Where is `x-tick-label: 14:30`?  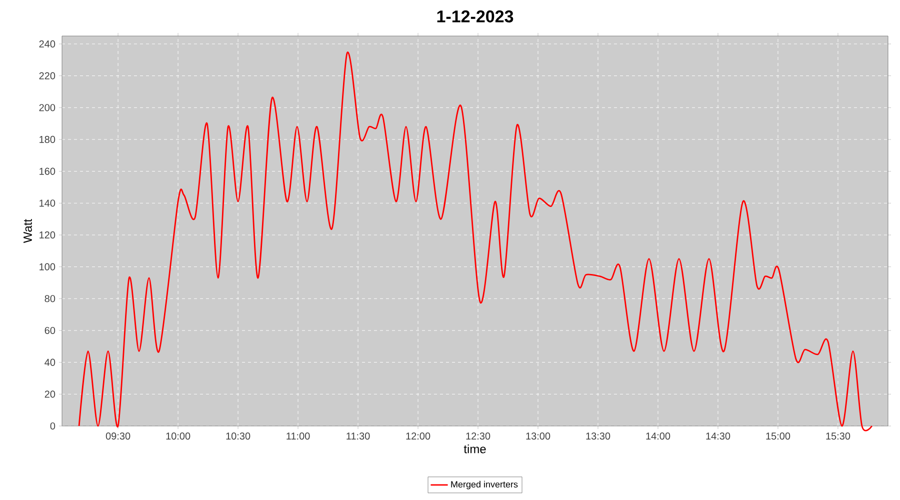 x-tick-label: 14:30 is located at coordinates (718, 436).